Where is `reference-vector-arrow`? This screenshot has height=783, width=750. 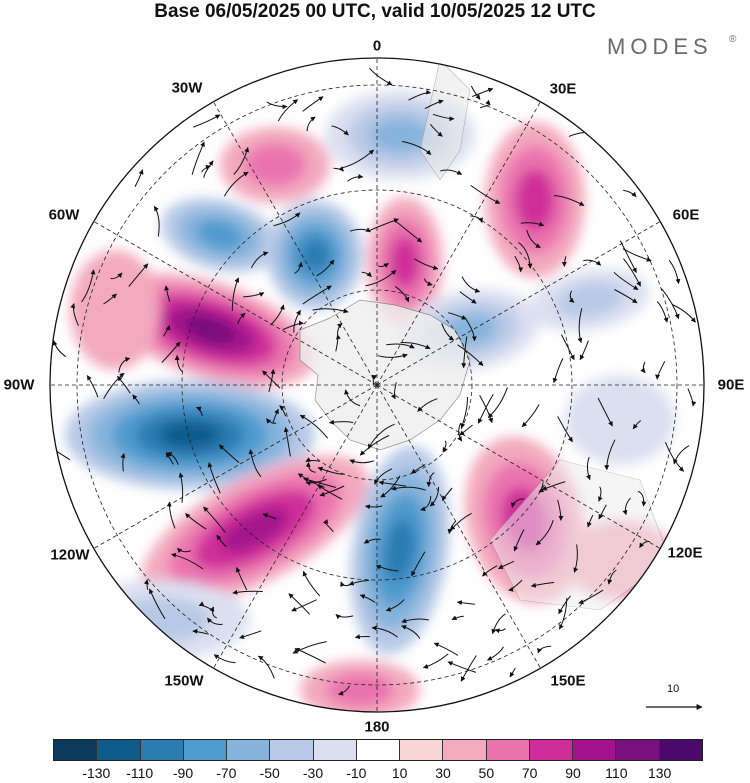
reference-vector-arrow is located at coordinates (674, 707).